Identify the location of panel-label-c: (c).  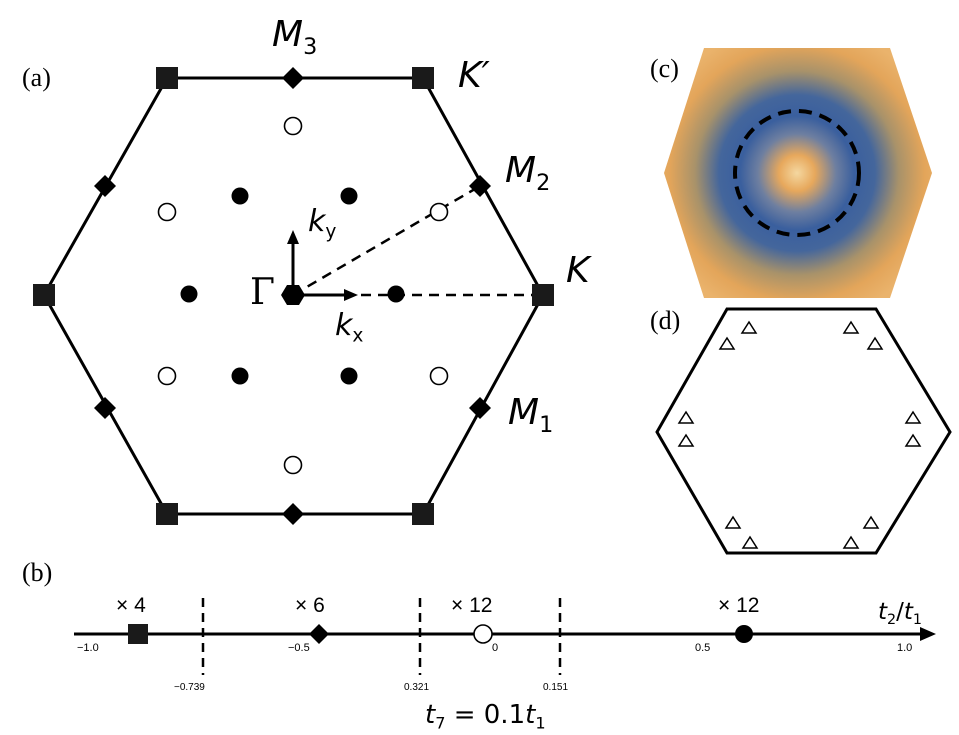
(664, 68).